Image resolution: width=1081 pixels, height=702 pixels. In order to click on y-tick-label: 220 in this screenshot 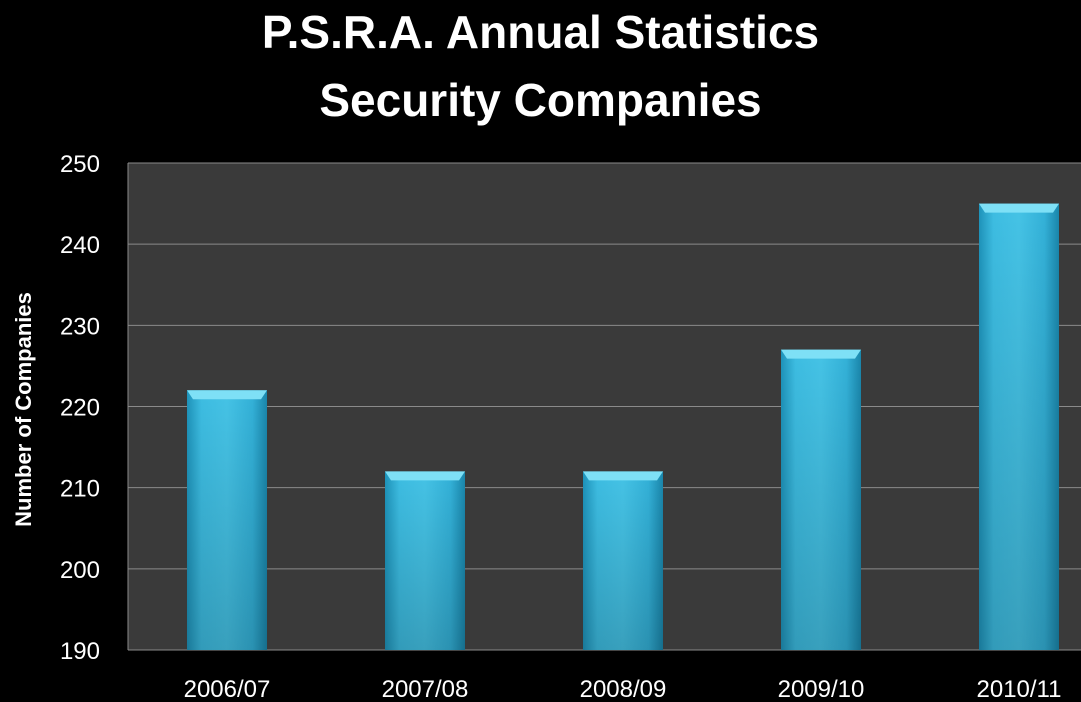, I will do `click(80, 408)`.